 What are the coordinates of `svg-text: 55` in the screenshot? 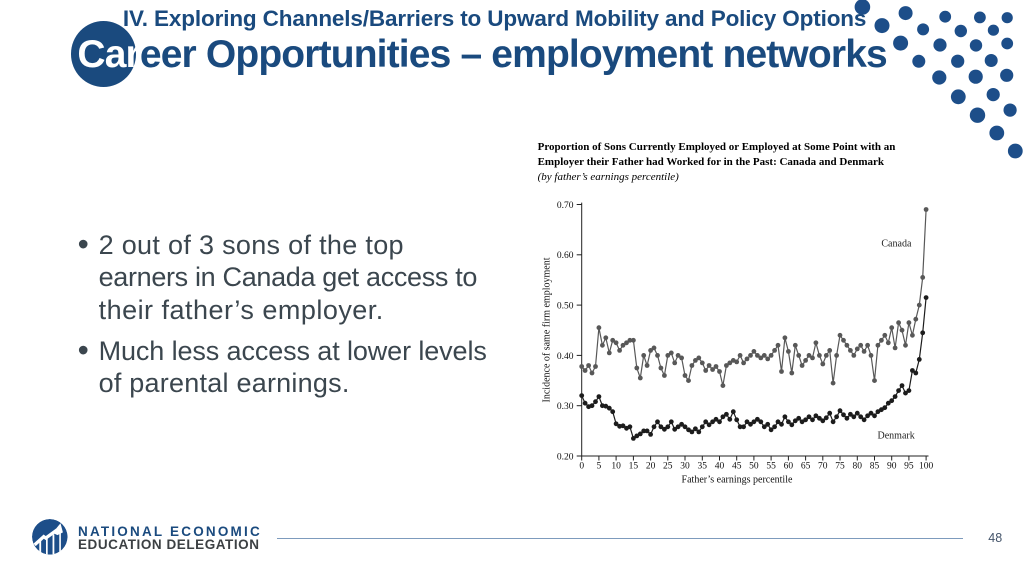 It's located at (771, 467).